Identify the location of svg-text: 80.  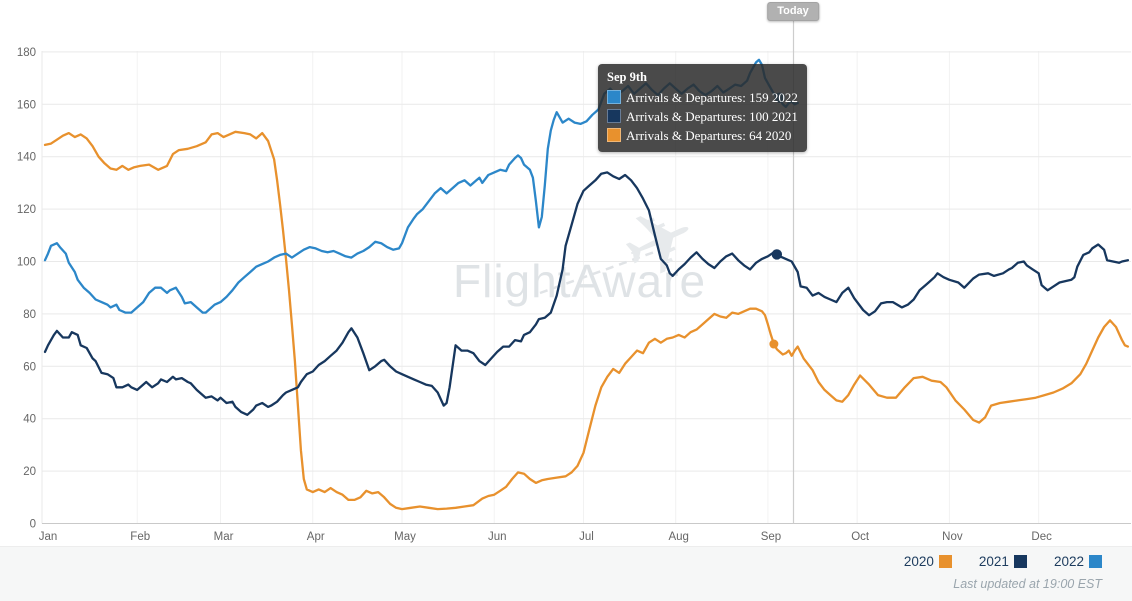
(29, 315).